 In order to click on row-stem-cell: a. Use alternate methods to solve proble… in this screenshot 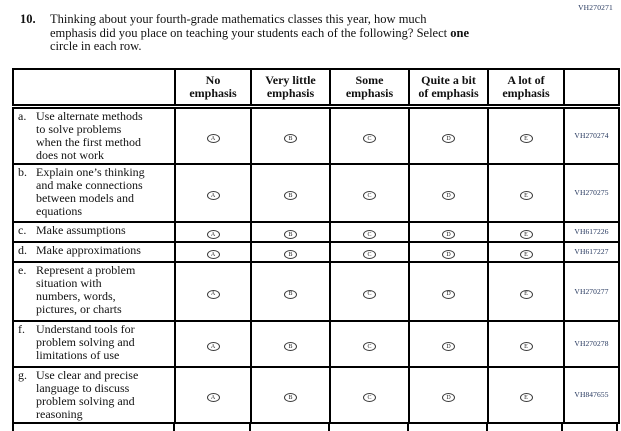, I will do `click(94, 135)`.